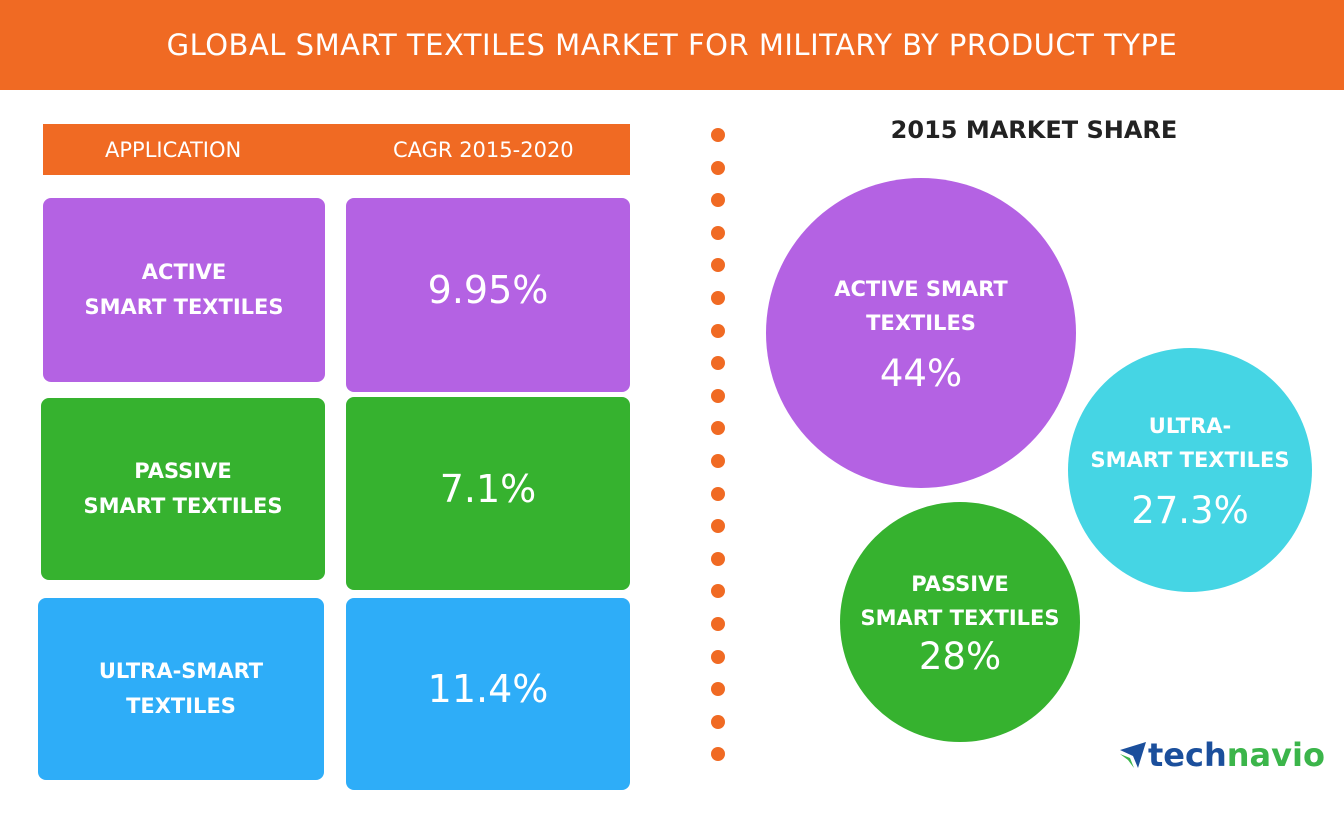 This screenshot has width=1344, height=816. I want to click on row-passive-label: PASSIVE SMART TEXTILES, so click(183, 489).